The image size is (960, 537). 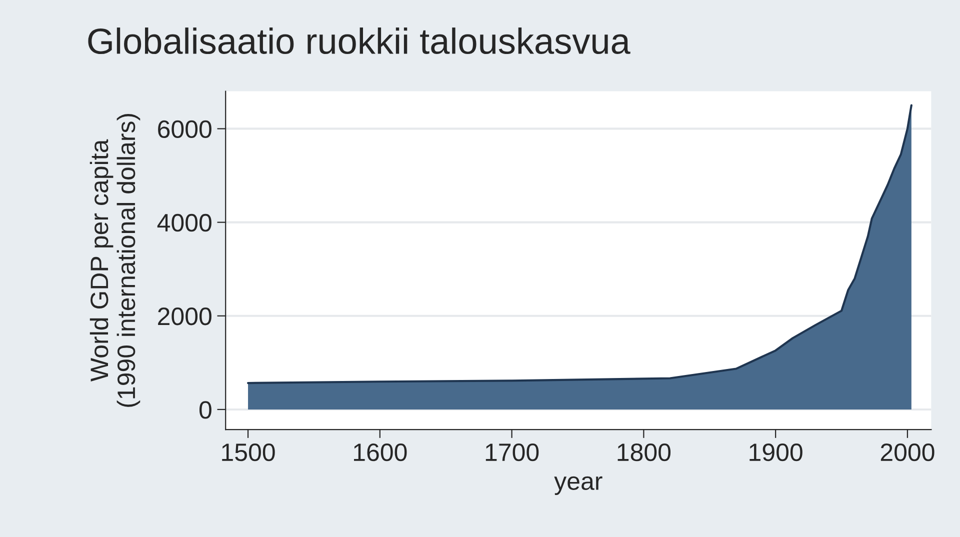 I want to click on x-tick-label: 1800, so click(x=644, y=452).